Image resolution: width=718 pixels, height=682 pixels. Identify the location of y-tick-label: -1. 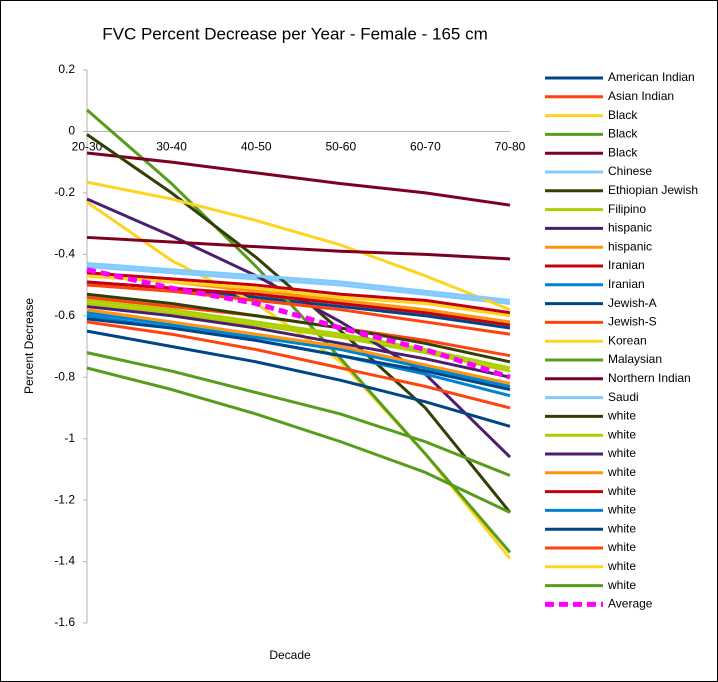
(69, 438).